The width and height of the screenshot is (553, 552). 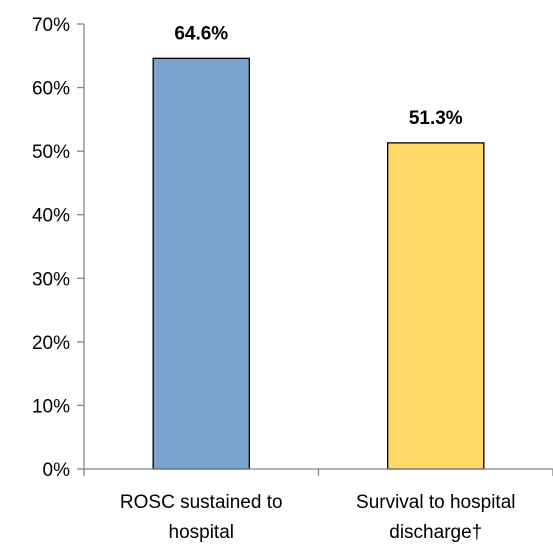 What do you see at coordinates (201, 33) in the screenshot?
I see `data-label: 64.6%` at bounding box center [201, 33].